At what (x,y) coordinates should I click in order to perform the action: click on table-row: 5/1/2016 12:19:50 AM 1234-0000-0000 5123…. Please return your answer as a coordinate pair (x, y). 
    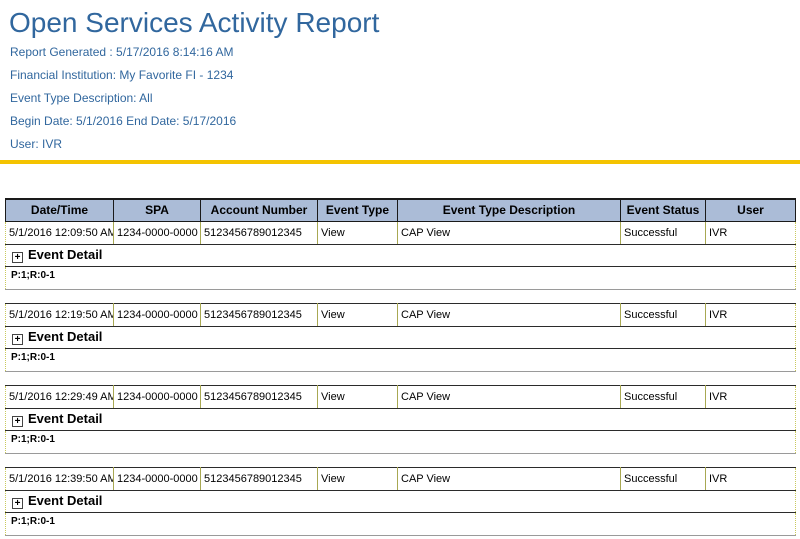
    Looking at the image, I should click on (400, 314).